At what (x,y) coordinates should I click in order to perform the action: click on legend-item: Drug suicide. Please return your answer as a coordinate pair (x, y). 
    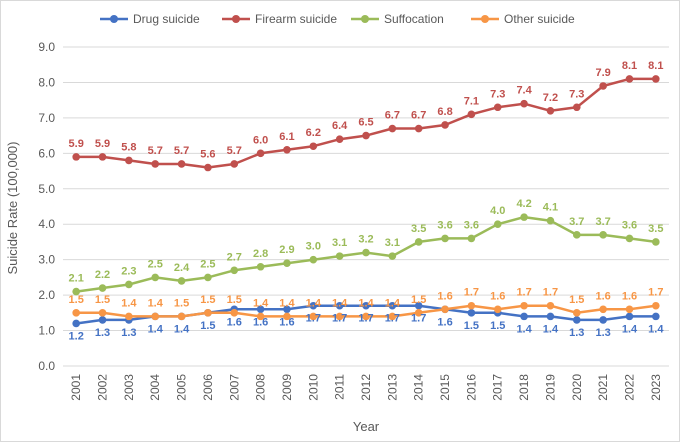
    Looking at the image, I should click on (150, 19).